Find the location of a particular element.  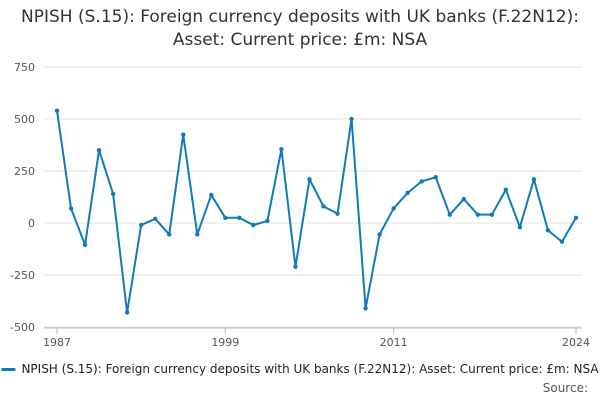

x-tick-label: 1999 is located at coordinates (225, 342).